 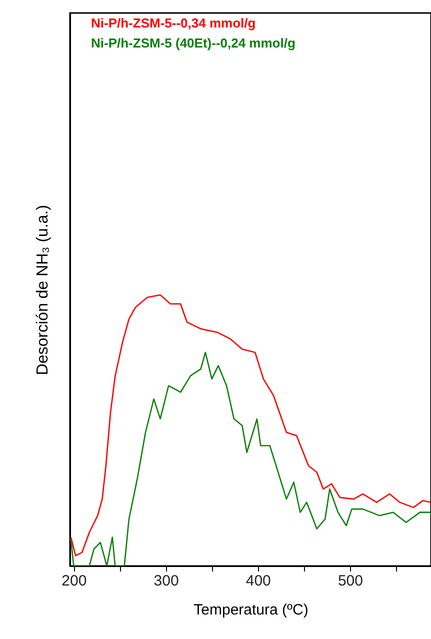 What do you see at coordinates (173, 23) in the screenshot?
I see `text: Ni-P/h-ZSM-5--0,34 mmol/g` at bounding box center [173, 23].